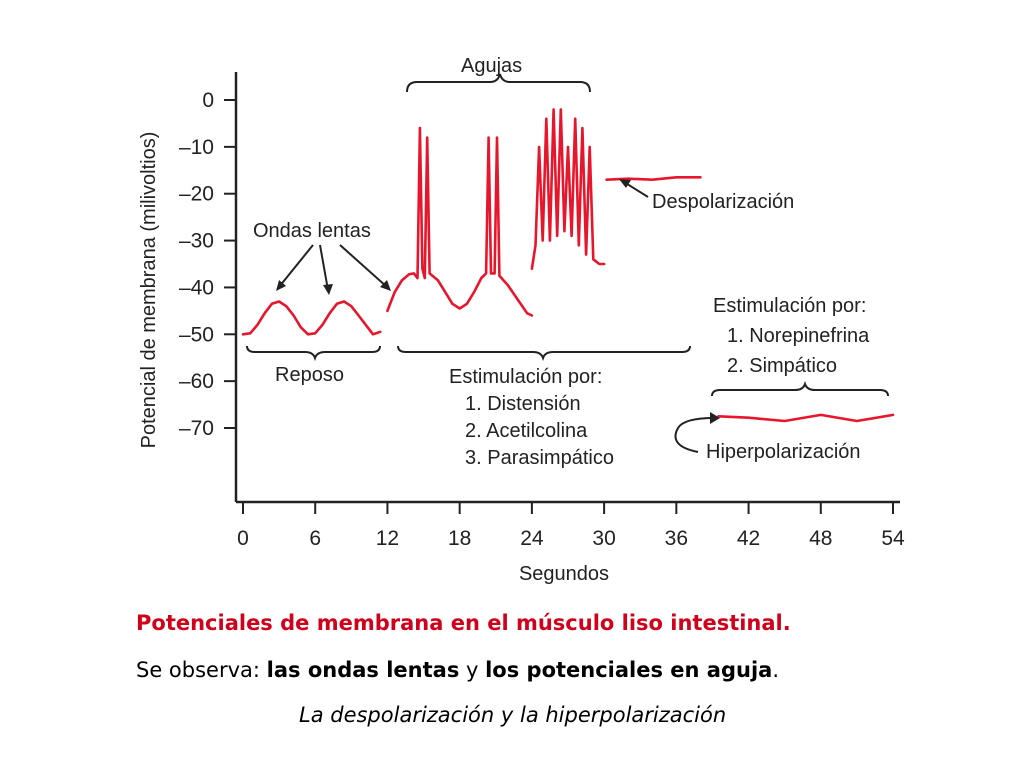  Describe the element at coordinates (564, 574) in the screenshot. I see `x-axis-label: Segundos` at that location.